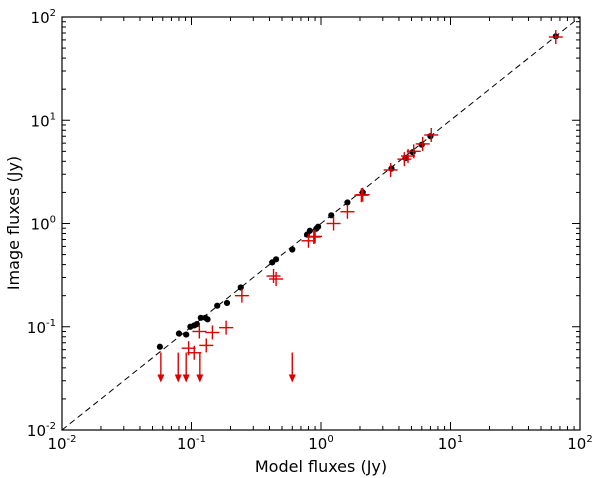  I want to click on y-tick-label: 10⁰, so click(43, 224).